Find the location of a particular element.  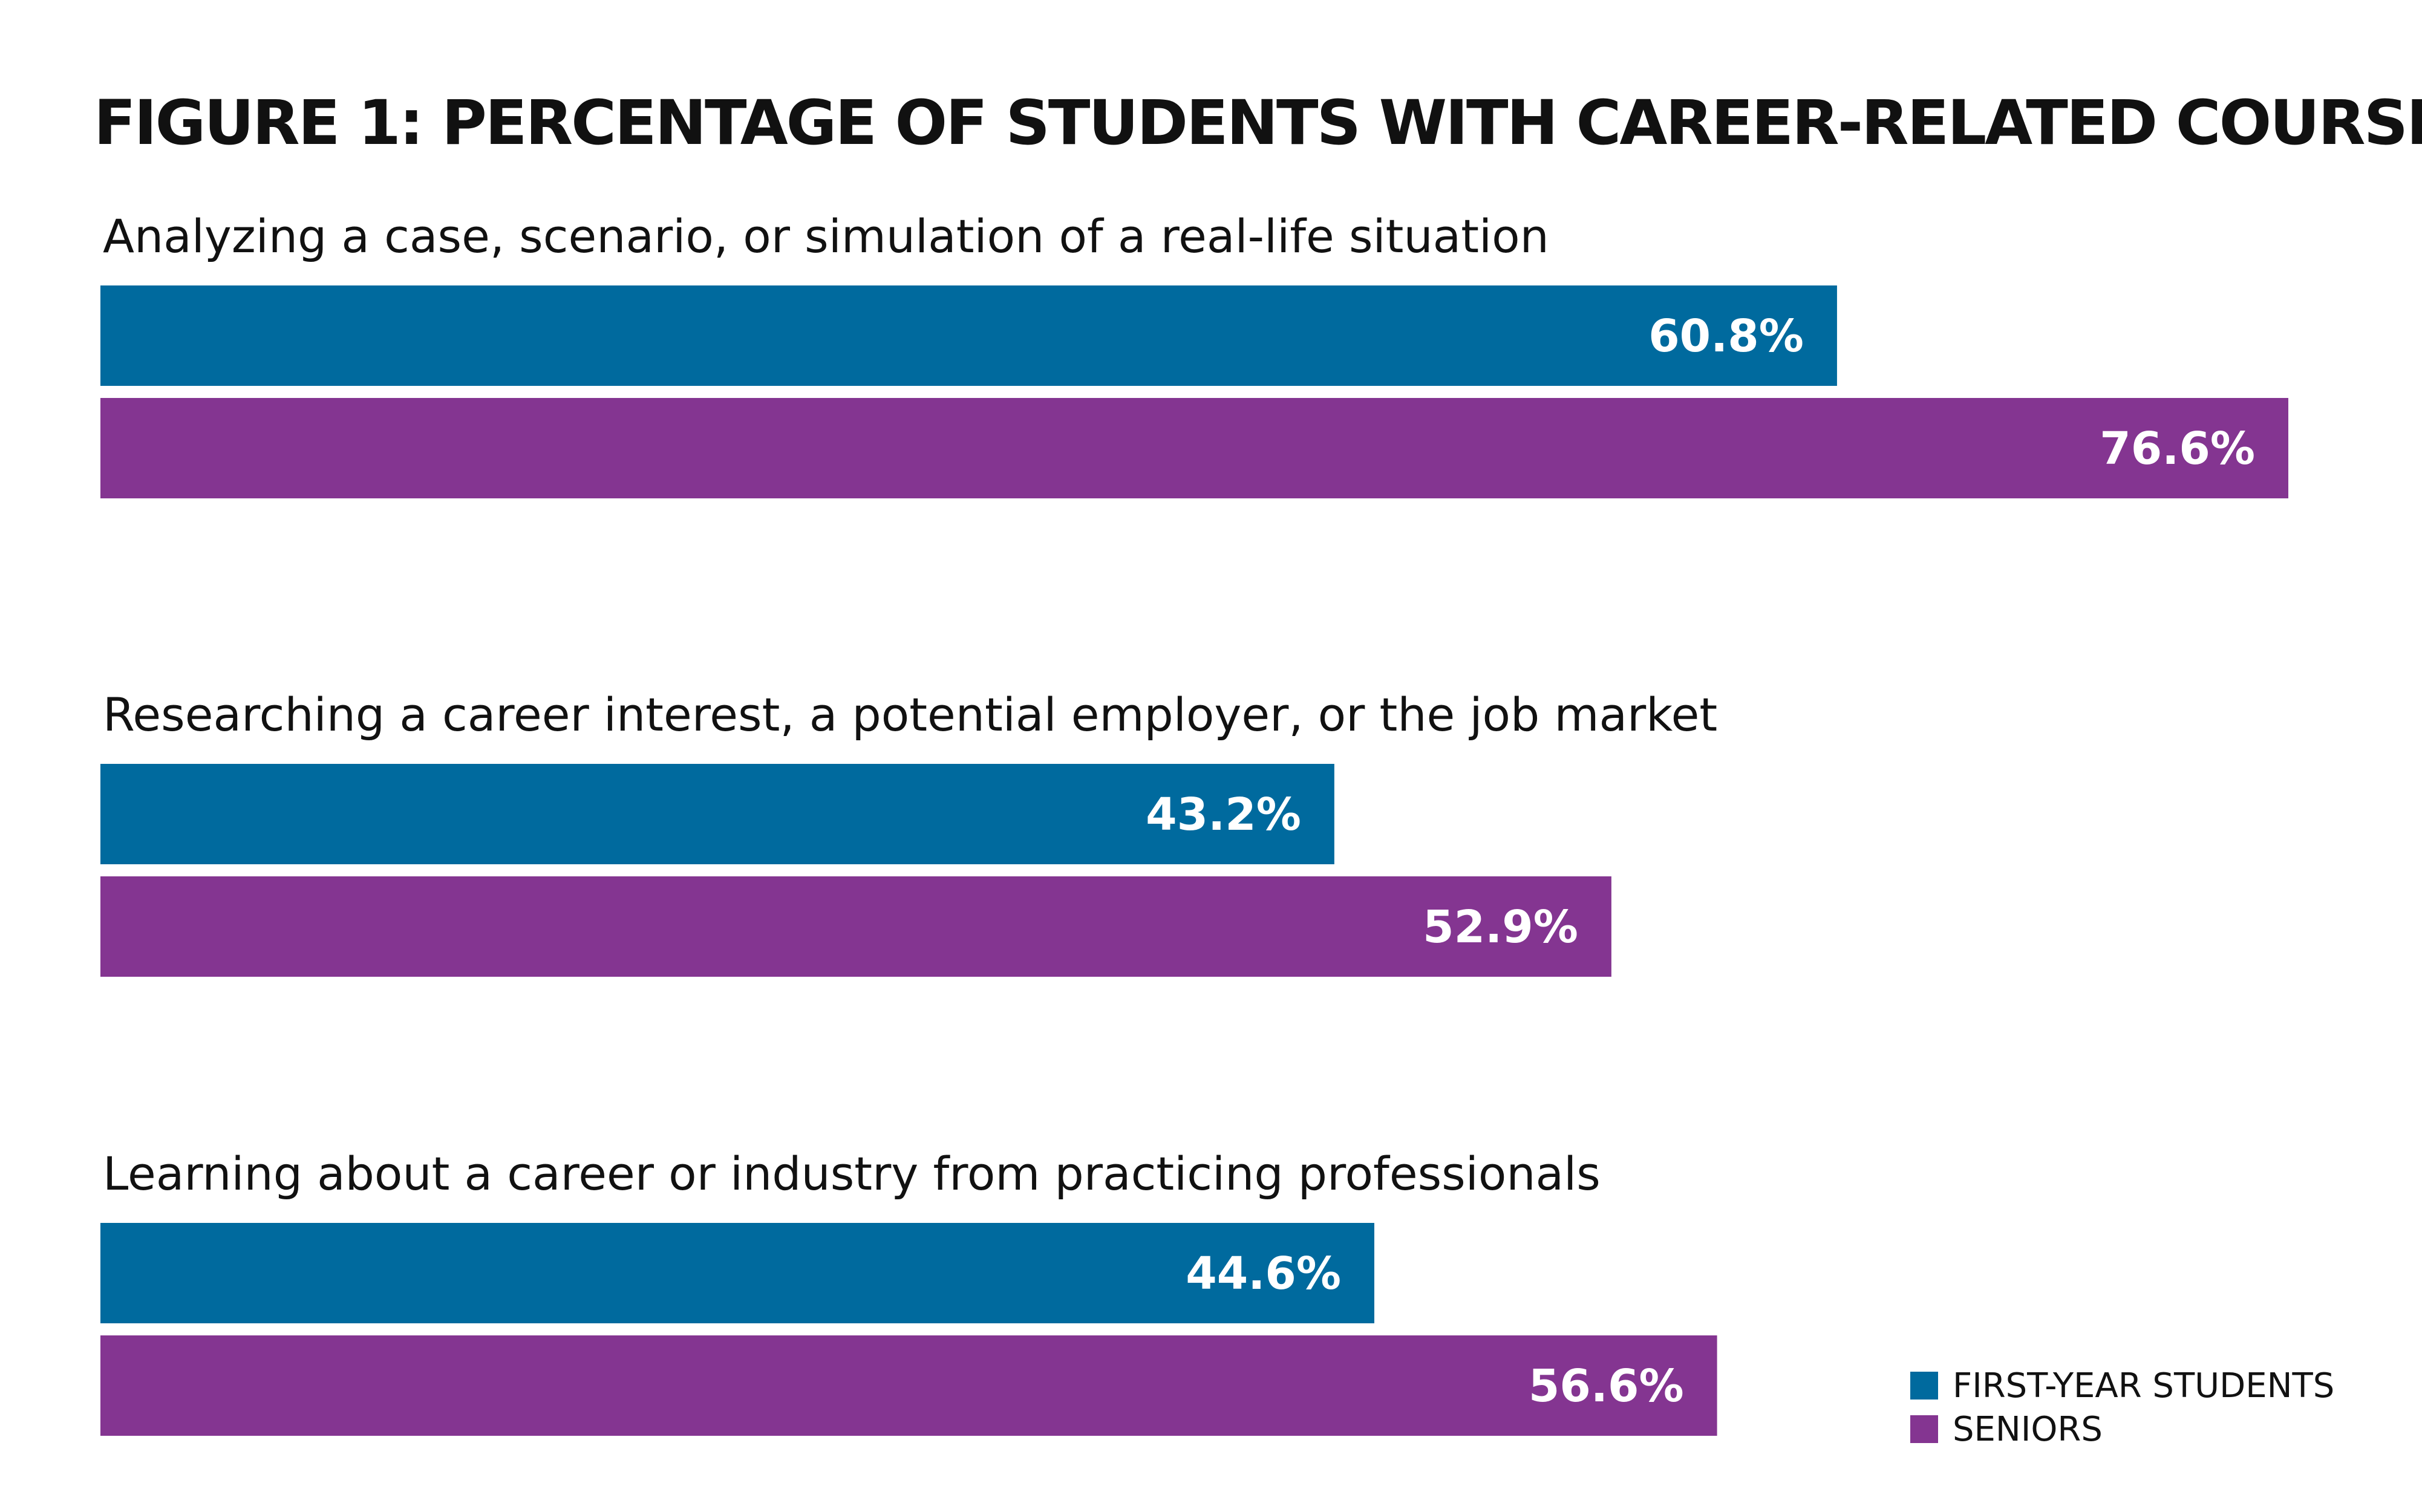

value-label: 43.2% is located at coordinates (1223, 815).